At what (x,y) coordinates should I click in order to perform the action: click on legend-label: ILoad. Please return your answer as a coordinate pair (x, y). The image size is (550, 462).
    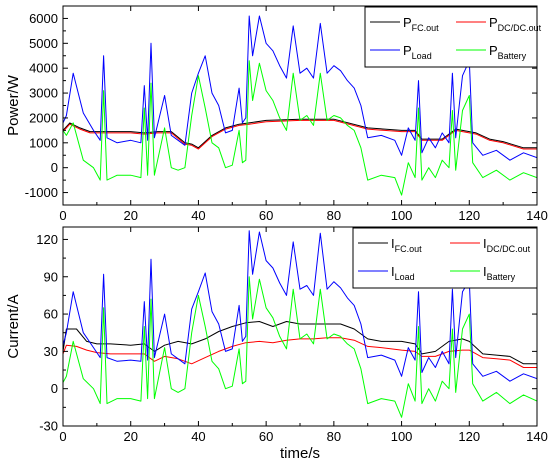
    Looking at the image, I should click on (403, 273).